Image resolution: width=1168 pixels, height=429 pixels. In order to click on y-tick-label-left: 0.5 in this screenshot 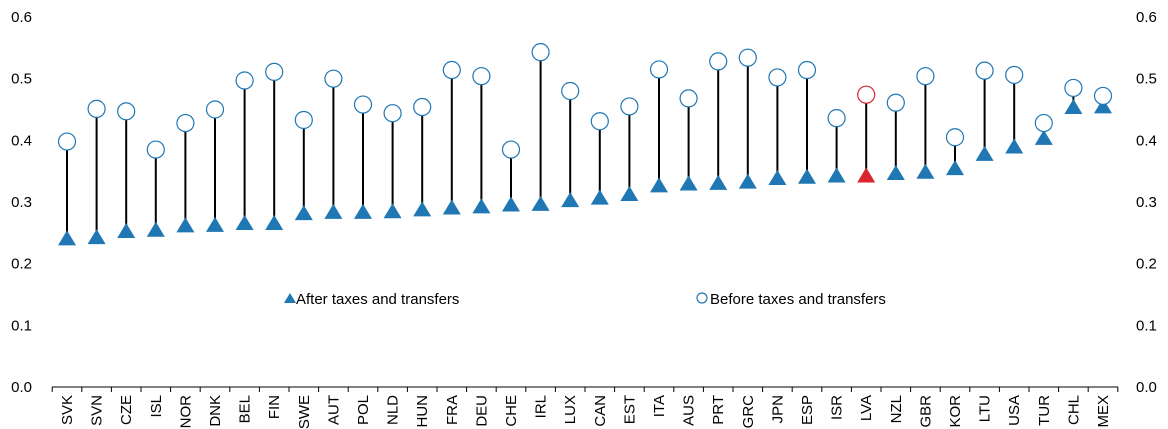, I will do `click(21, 79)`.